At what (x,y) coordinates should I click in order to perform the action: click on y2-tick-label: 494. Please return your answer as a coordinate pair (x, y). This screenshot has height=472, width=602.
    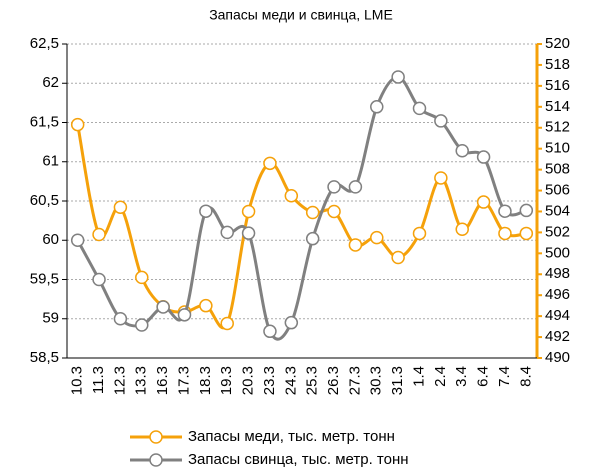
    Looking at the image, I should click on (557, 315).